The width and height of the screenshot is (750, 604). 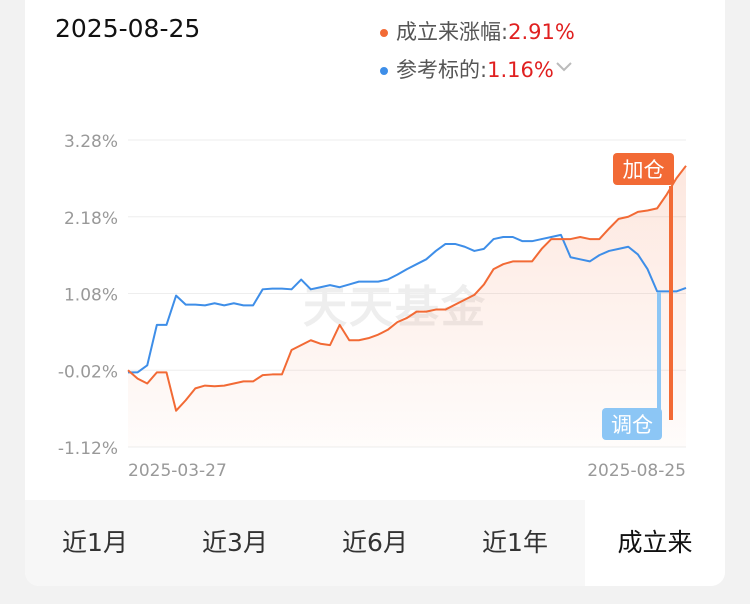 What do you see at coordinates (515, 542) in the screenshot?
I see `range-tab: 近1年` at bounding box center [515, 542].